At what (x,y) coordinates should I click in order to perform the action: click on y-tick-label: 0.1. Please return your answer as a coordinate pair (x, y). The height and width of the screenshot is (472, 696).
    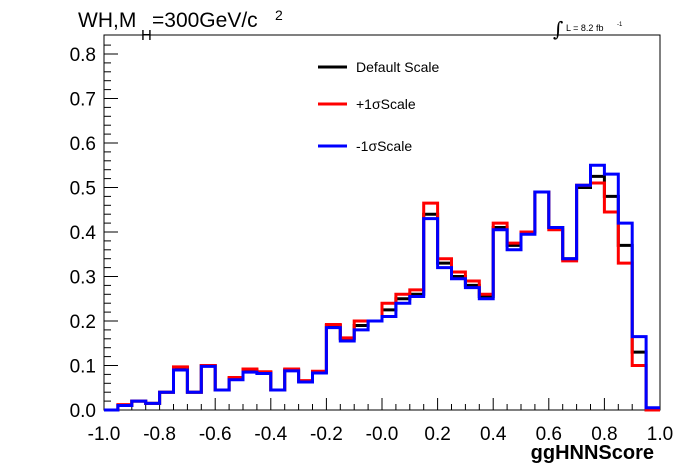
    Looking at the image, I should click on (83, 367).